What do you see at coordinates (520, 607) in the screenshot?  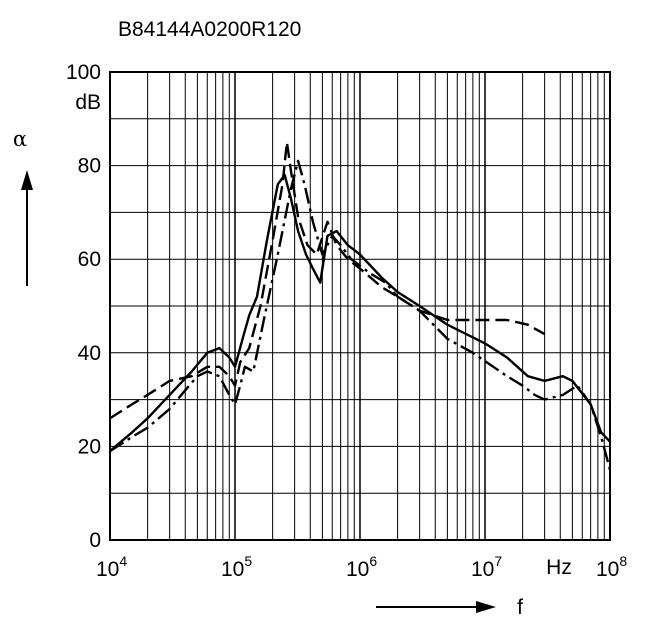 I see `x-axis-label: f` at bounding box center [520, 607].